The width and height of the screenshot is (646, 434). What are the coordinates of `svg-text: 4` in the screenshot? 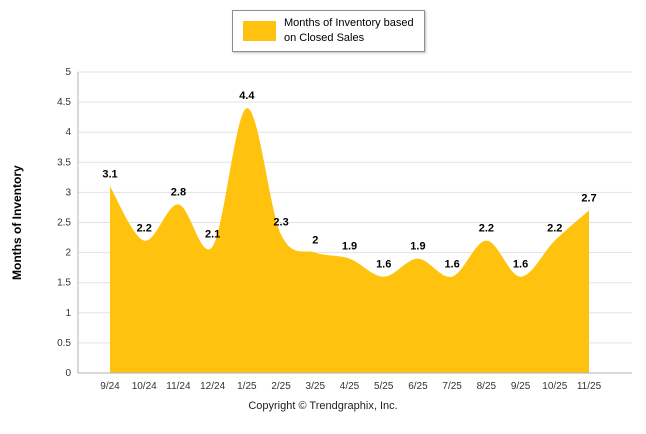 It's located at (68, 132).